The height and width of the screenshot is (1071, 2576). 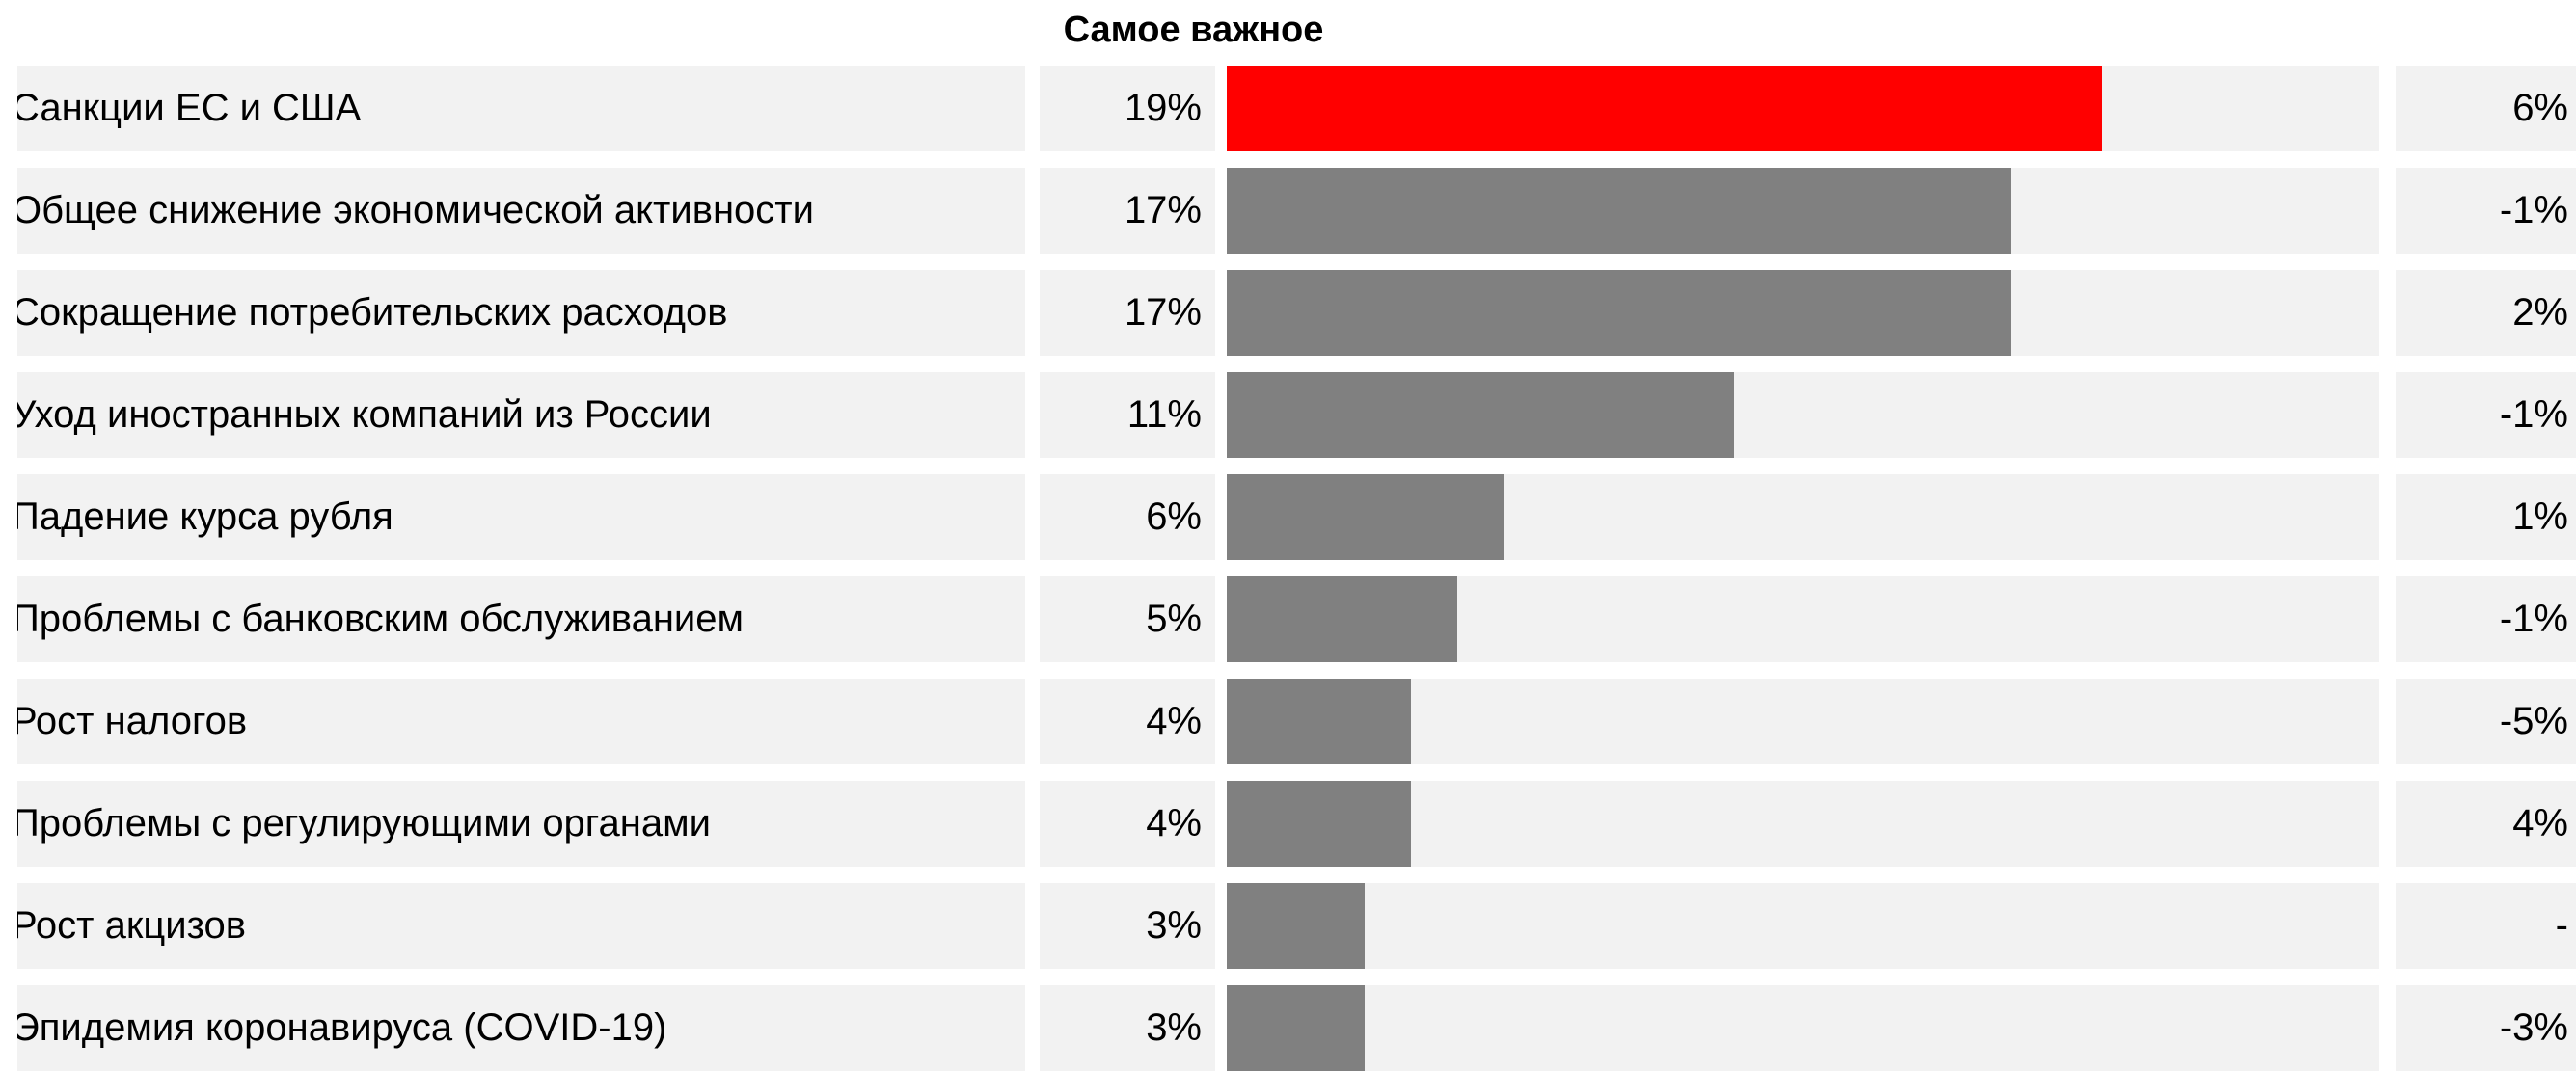 I want to click on change-label: 6%, so click(x=2486, y=109).